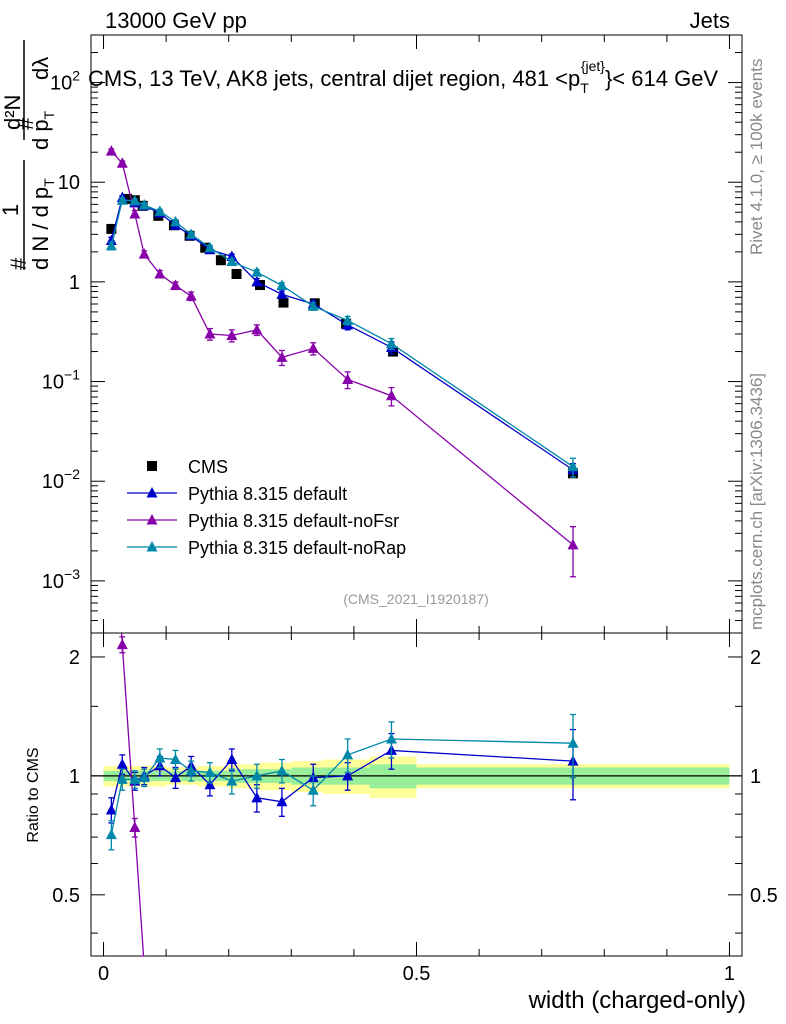 The image size is (786, 1024). What do you see at coordinates (74, 658) in the screenshot?
I see `y-ratio-tick-label-left: 2` at bounding box center [74, 658].